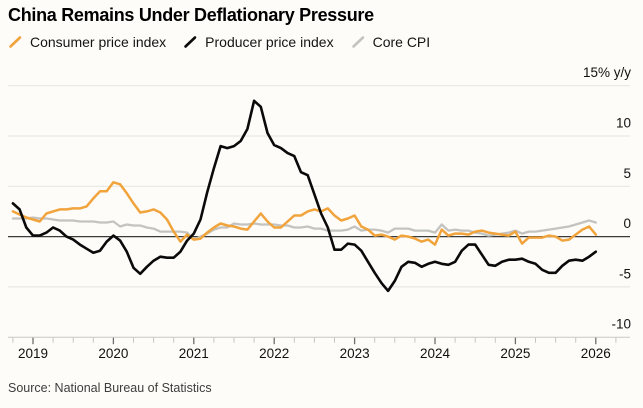  I want to click on source-note: Source: National Bureau of Statistics, so click(110, 388).